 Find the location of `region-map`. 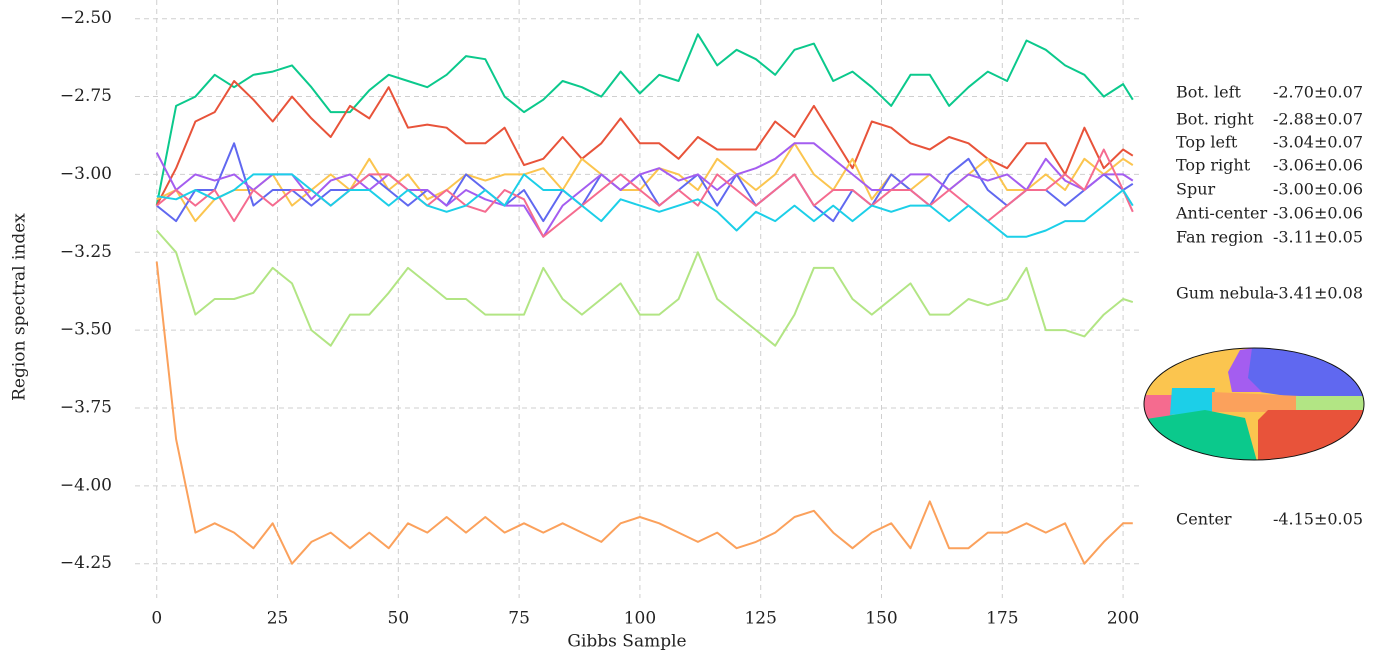

region-map is located at coordinates (1254, 404).